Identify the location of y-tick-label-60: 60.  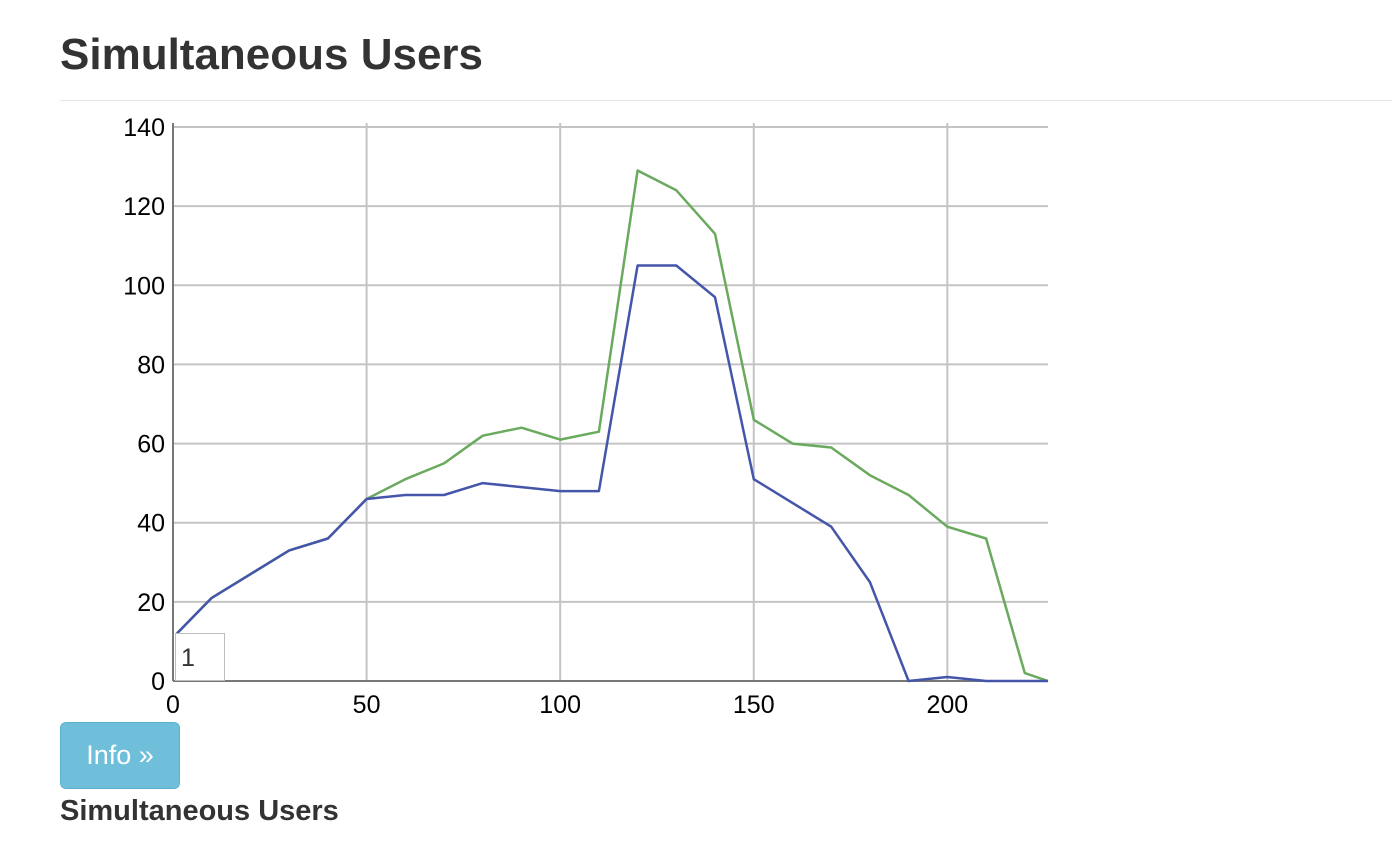
(151, 445).